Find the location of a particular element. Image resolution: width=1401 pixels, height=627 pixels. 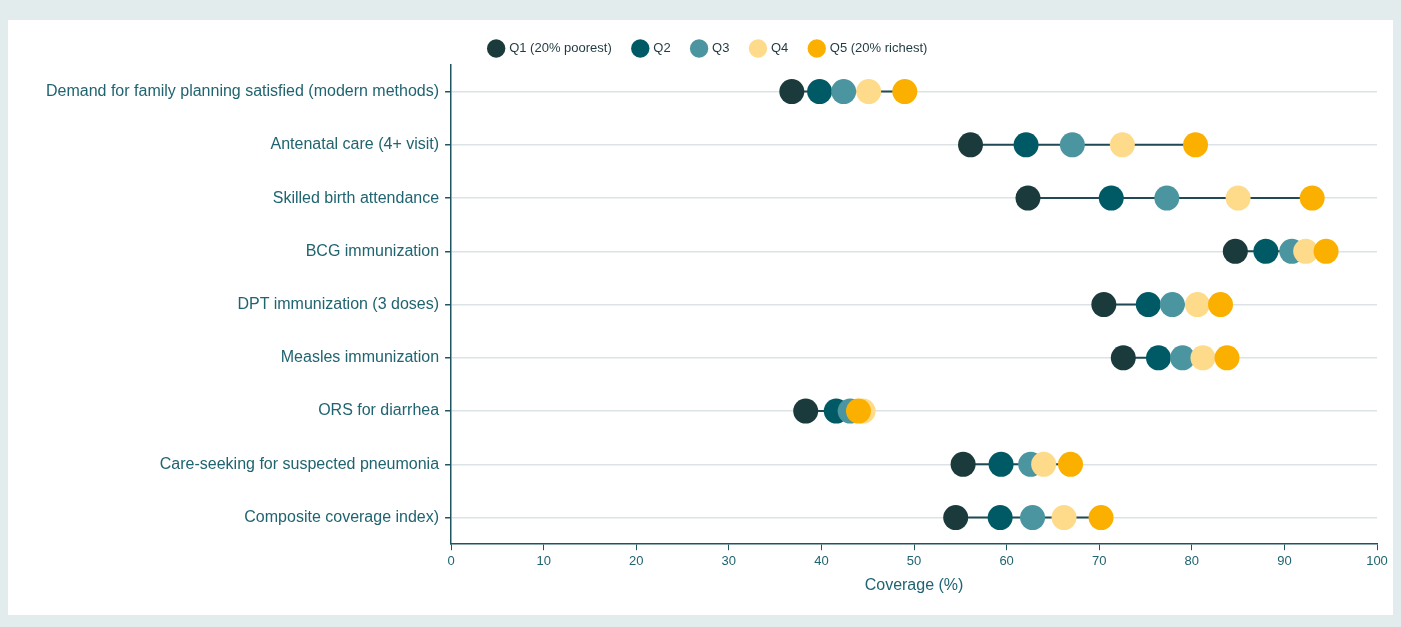

x-tick-label: 70 is located at coordinates (1099, 560).